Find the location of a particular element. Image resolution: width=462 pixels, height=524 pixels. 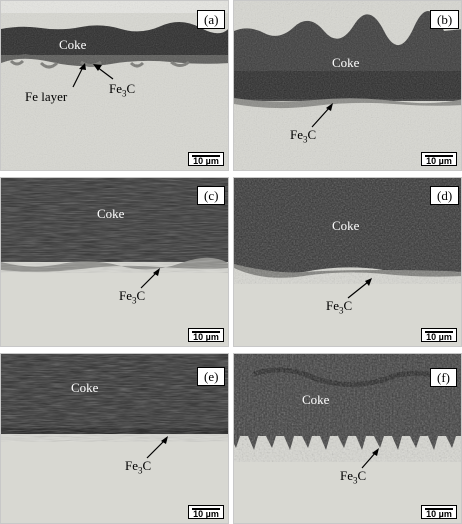

panel-label-e: (e) is located at coordinates (211, 376).